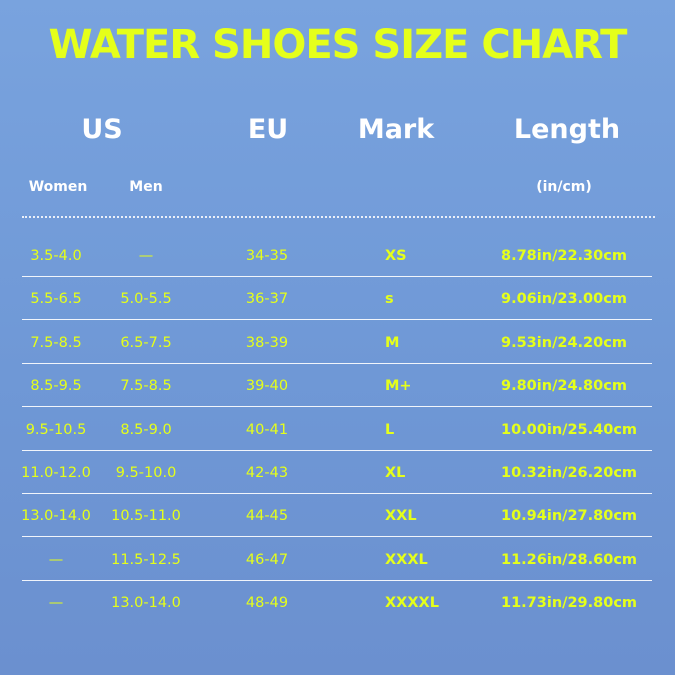 Image resolution: width=675 pixels, height=675 pixels. Describe the element at coordinates (267, 516) in the screenshot. I see `cell-eu: 44-45` at that location.